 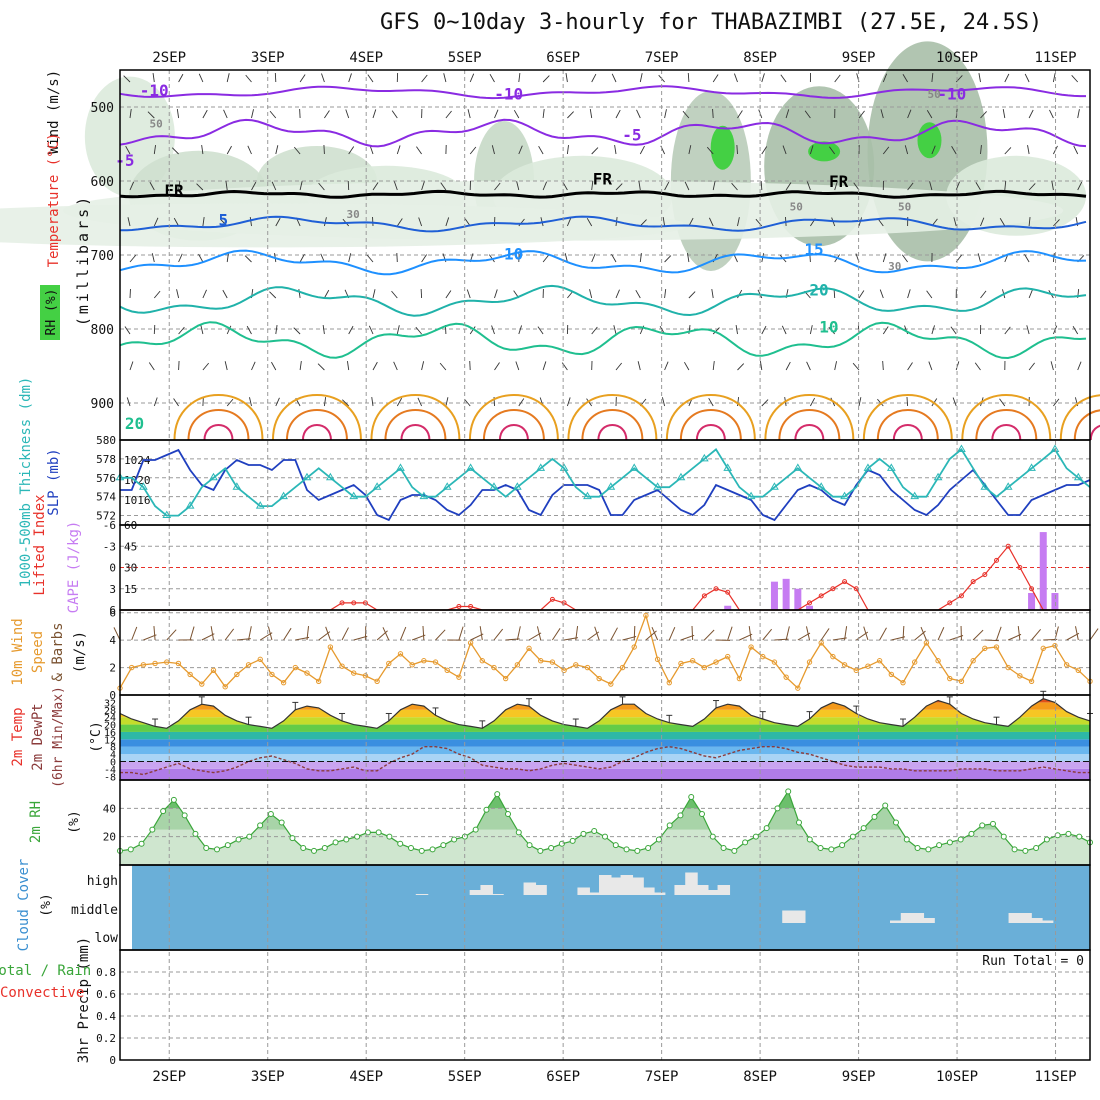 I want to click on temp-axis-label-2: 2m DewPt, so click(x=38, y=736).